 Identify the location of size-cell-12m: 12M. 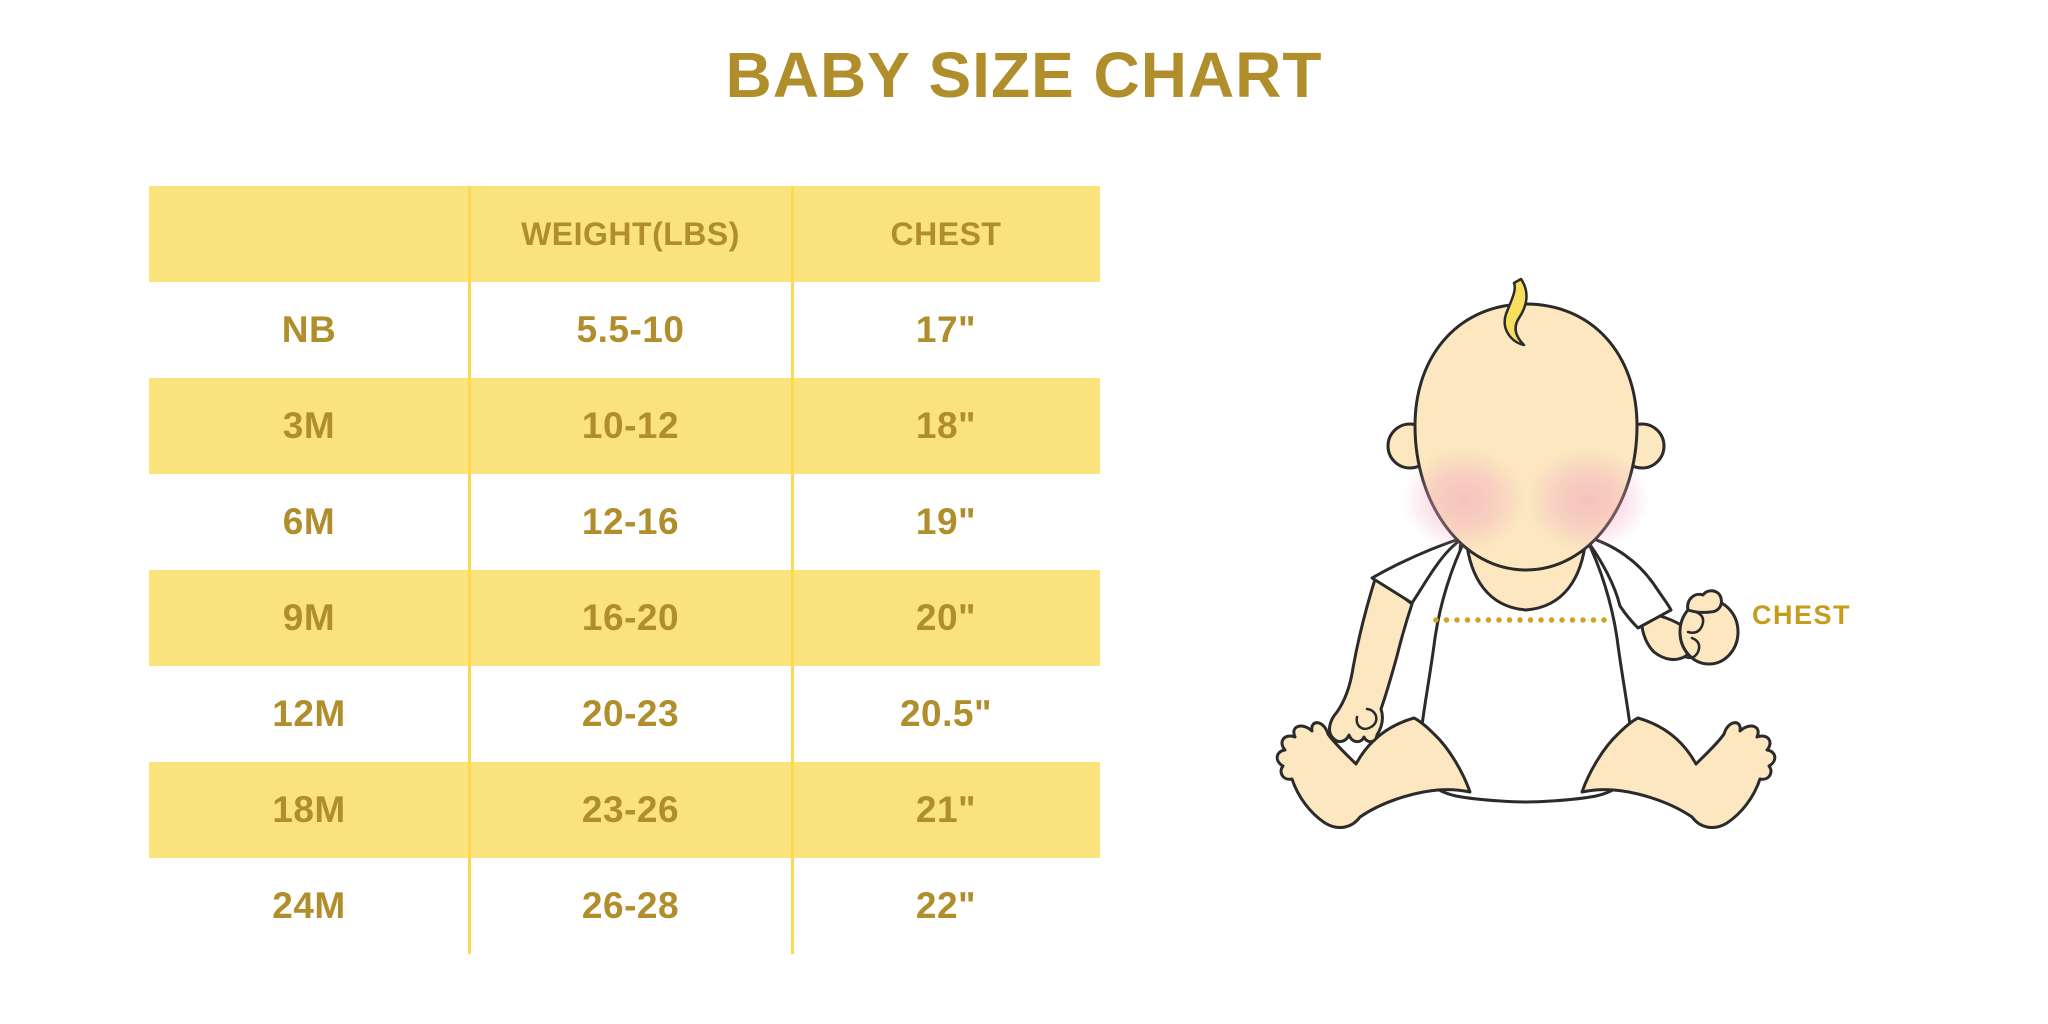
(309, 713).